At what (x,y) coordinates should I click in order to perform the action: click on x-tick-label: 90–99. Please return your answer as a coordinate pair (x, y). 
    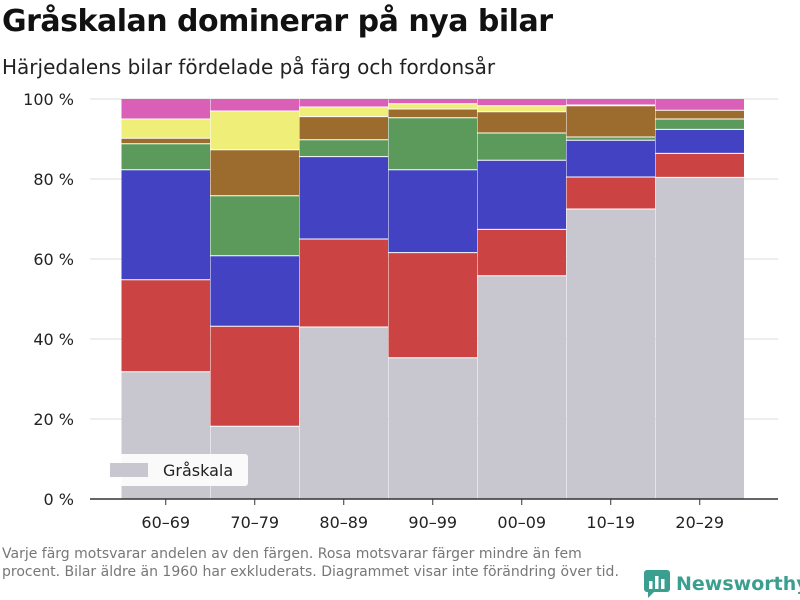
    Looking at the image, I should click on (432, 522).